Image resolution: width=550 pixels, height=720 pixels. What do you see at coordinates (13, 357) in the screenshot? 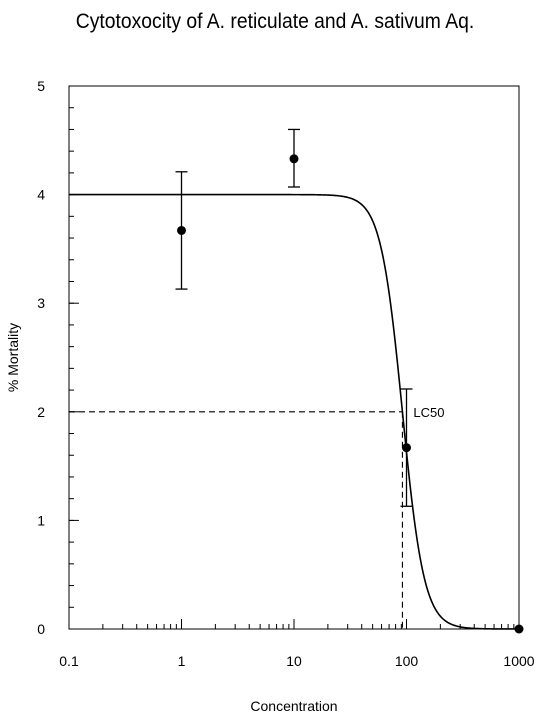
I see `y-axis-label: % Mortality` at bounding box center [13, 357].